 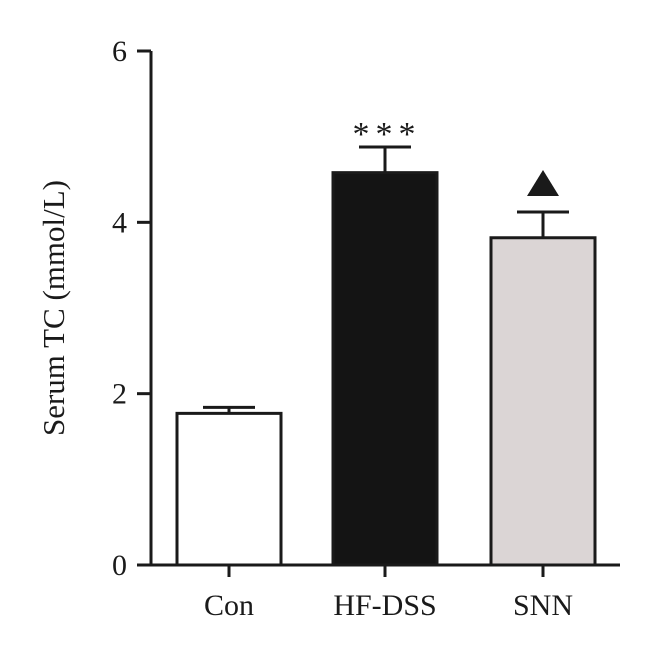 I want to click on x-tick-label-1: HF-DSS, so click(x=384, y=605).